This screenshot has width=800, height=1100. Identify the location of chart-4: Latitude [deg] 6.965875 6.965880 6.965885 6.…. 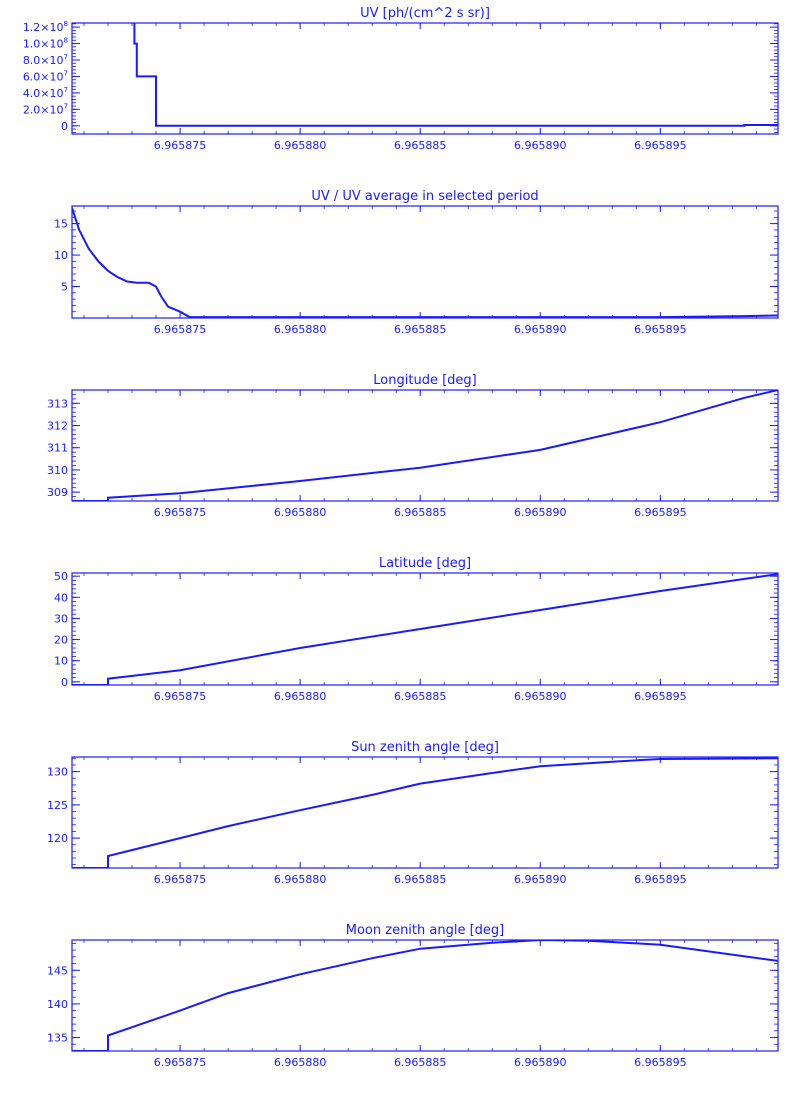
(416, 629).